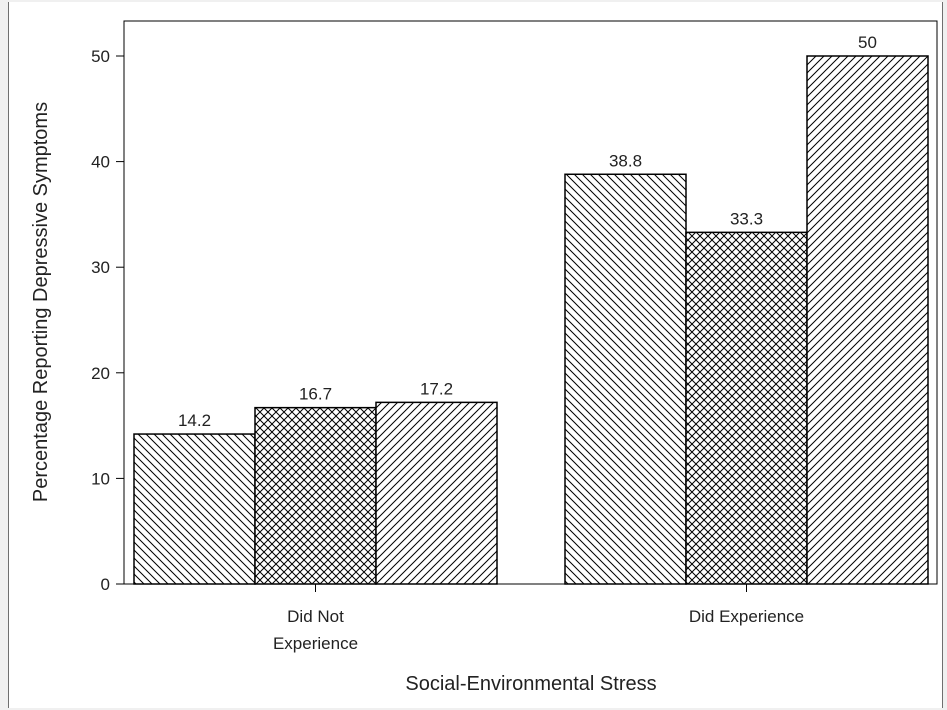 The image size is (947, 710). I want to click on y-axis-title: Percentage Reporting Depressive Symptoms, so click(41, 302).